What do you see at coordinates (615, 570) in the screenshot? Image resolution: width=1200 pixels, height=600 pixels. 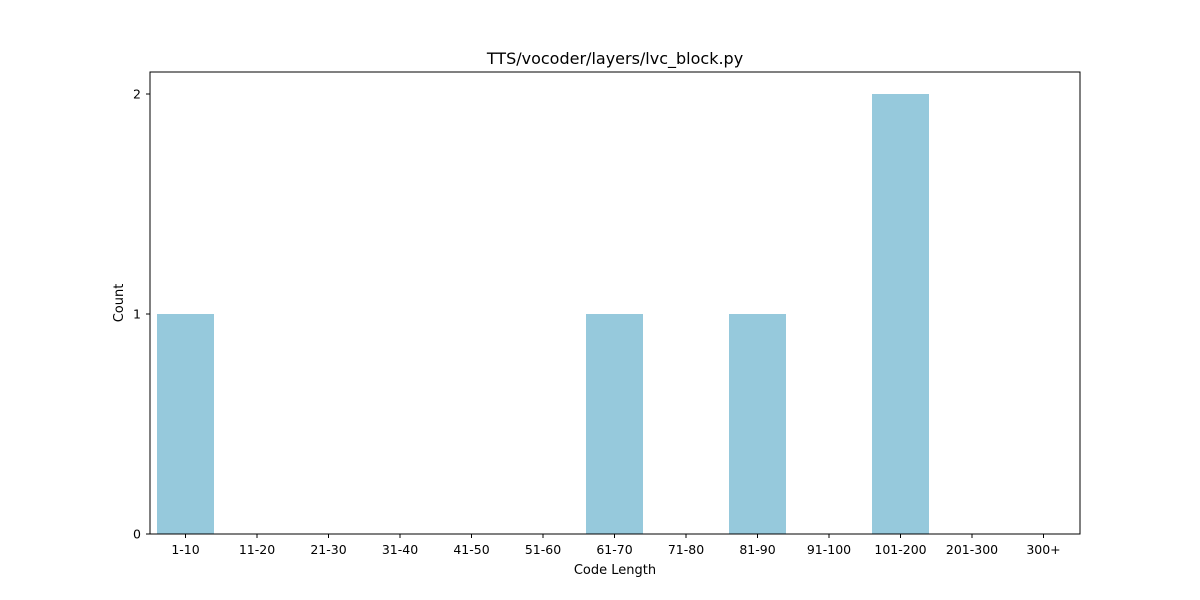 I see `x-axis-label: Code Length` at bounding box center [615, 570].